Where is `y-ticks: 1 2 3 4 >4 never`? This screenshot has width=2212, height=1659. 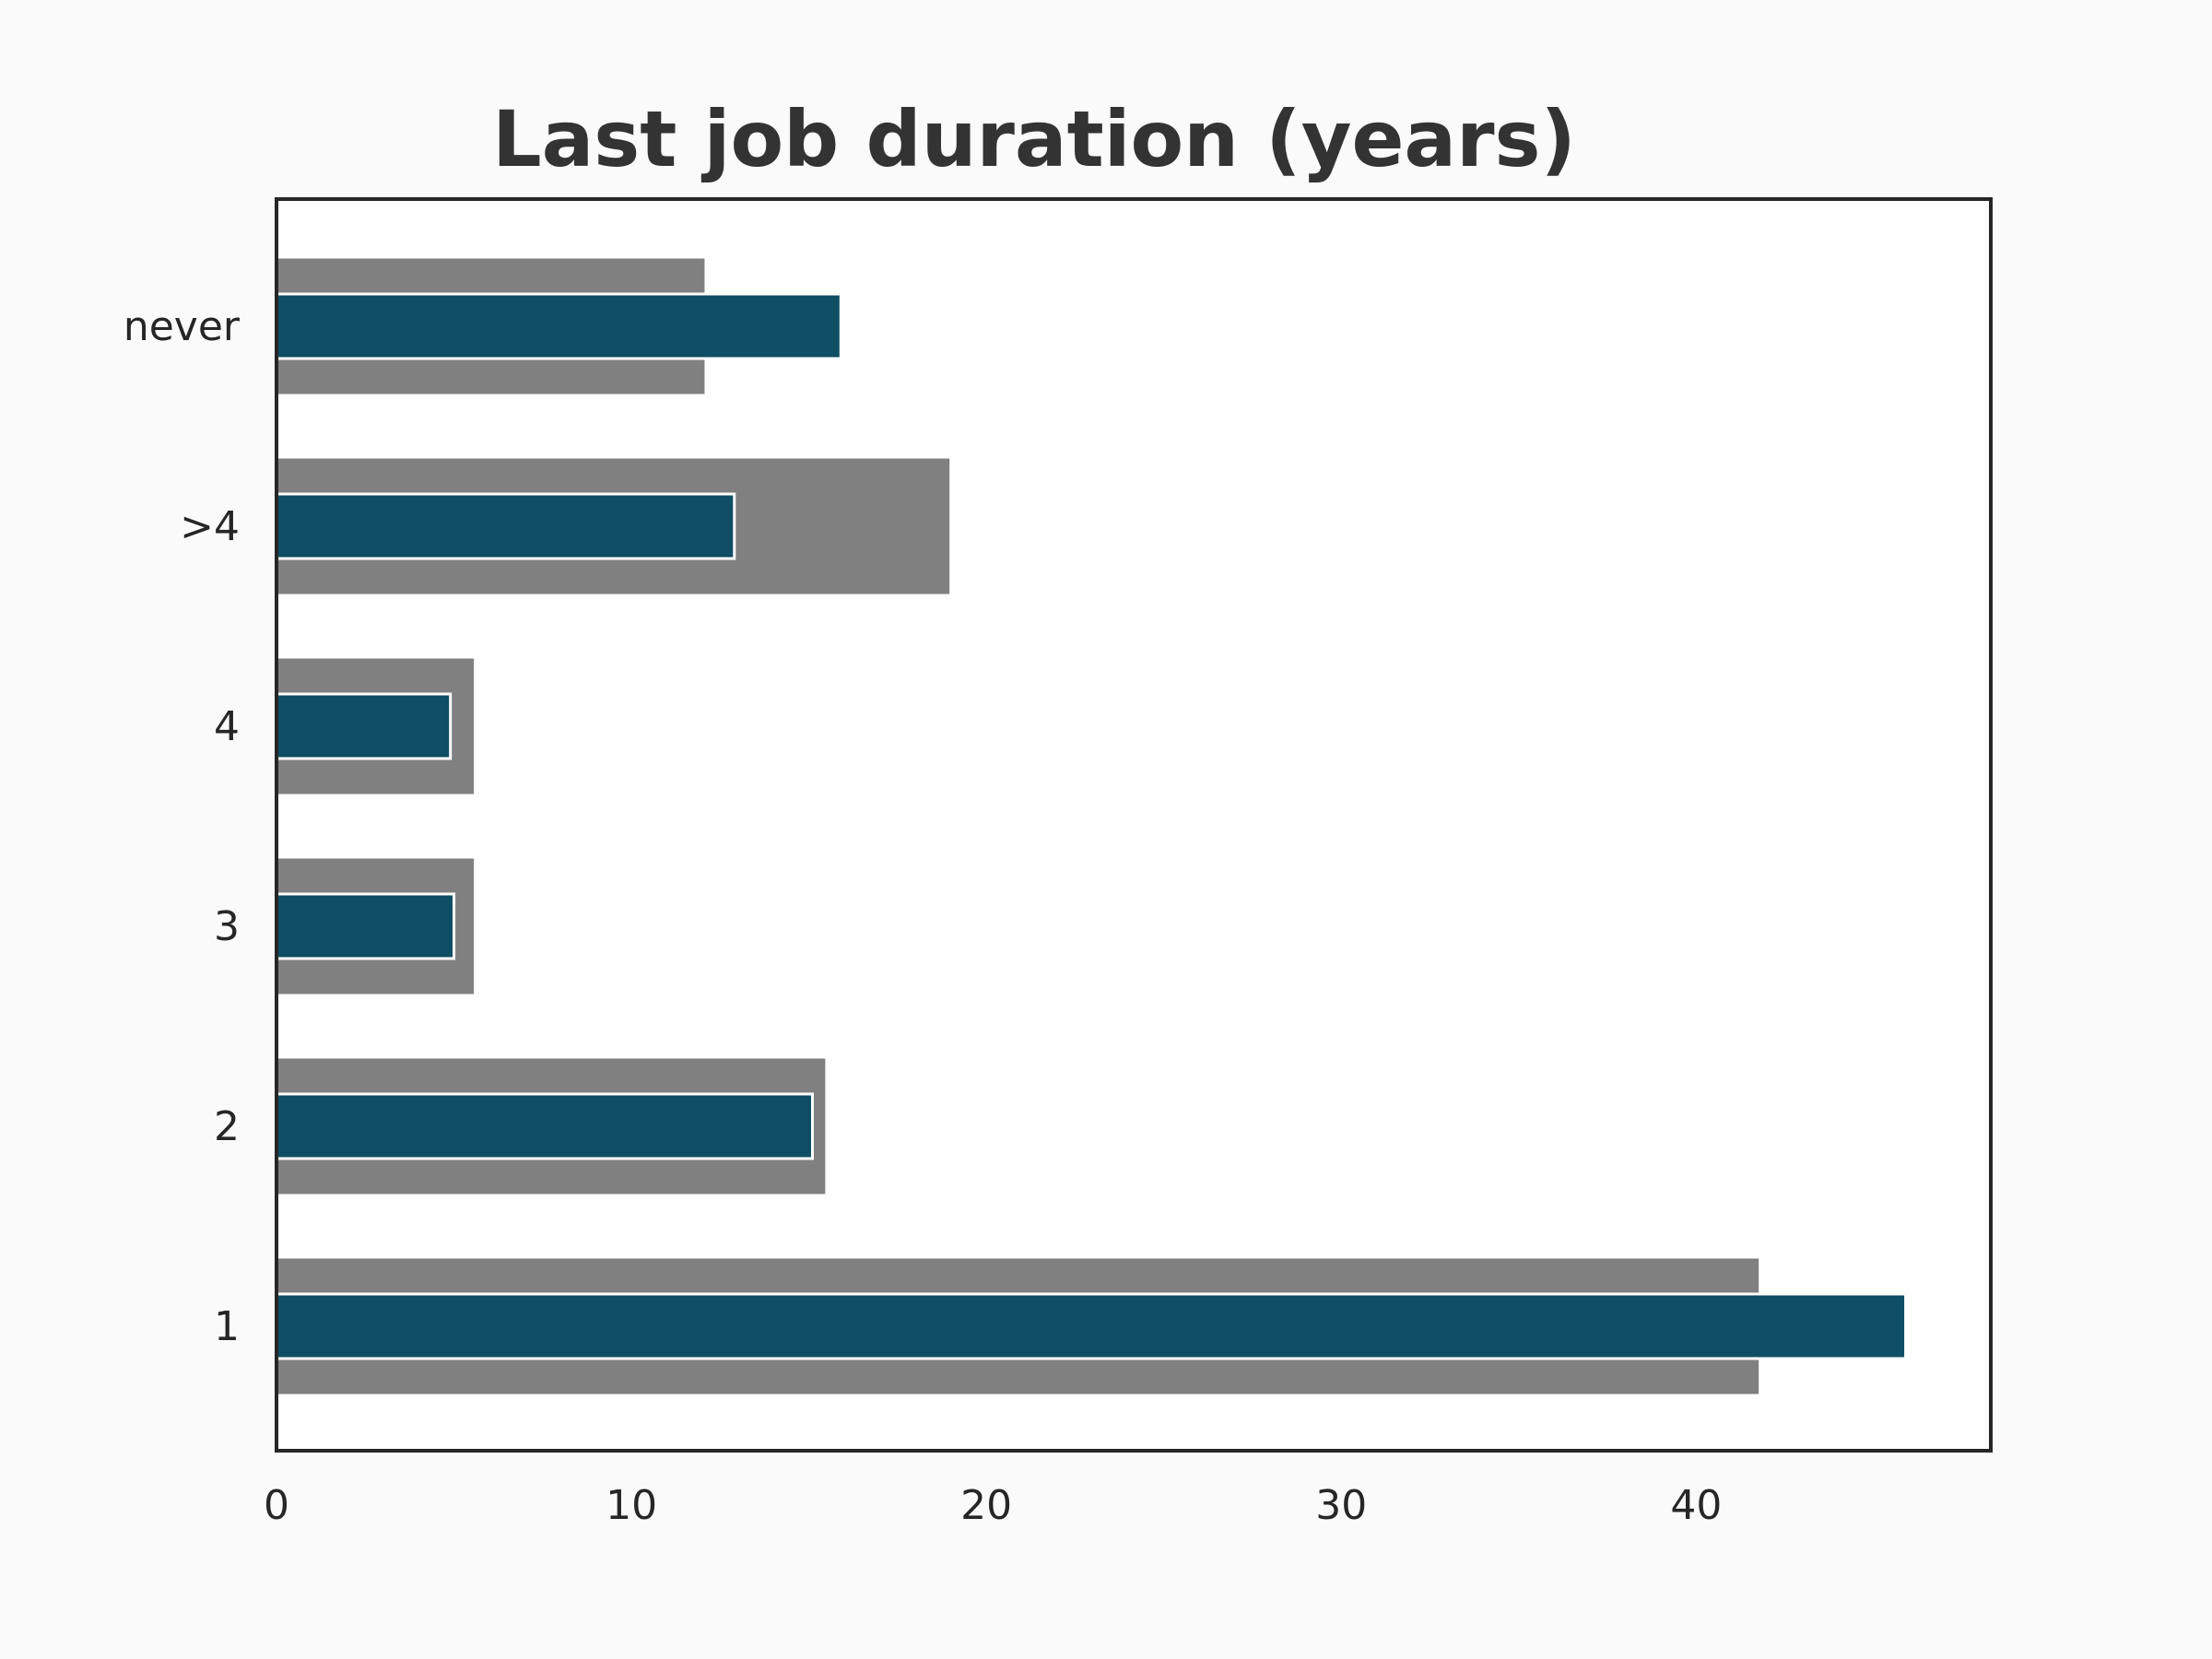
y-ticks: 1 2 3 4 >4 never is located at coordinates (182, 826).